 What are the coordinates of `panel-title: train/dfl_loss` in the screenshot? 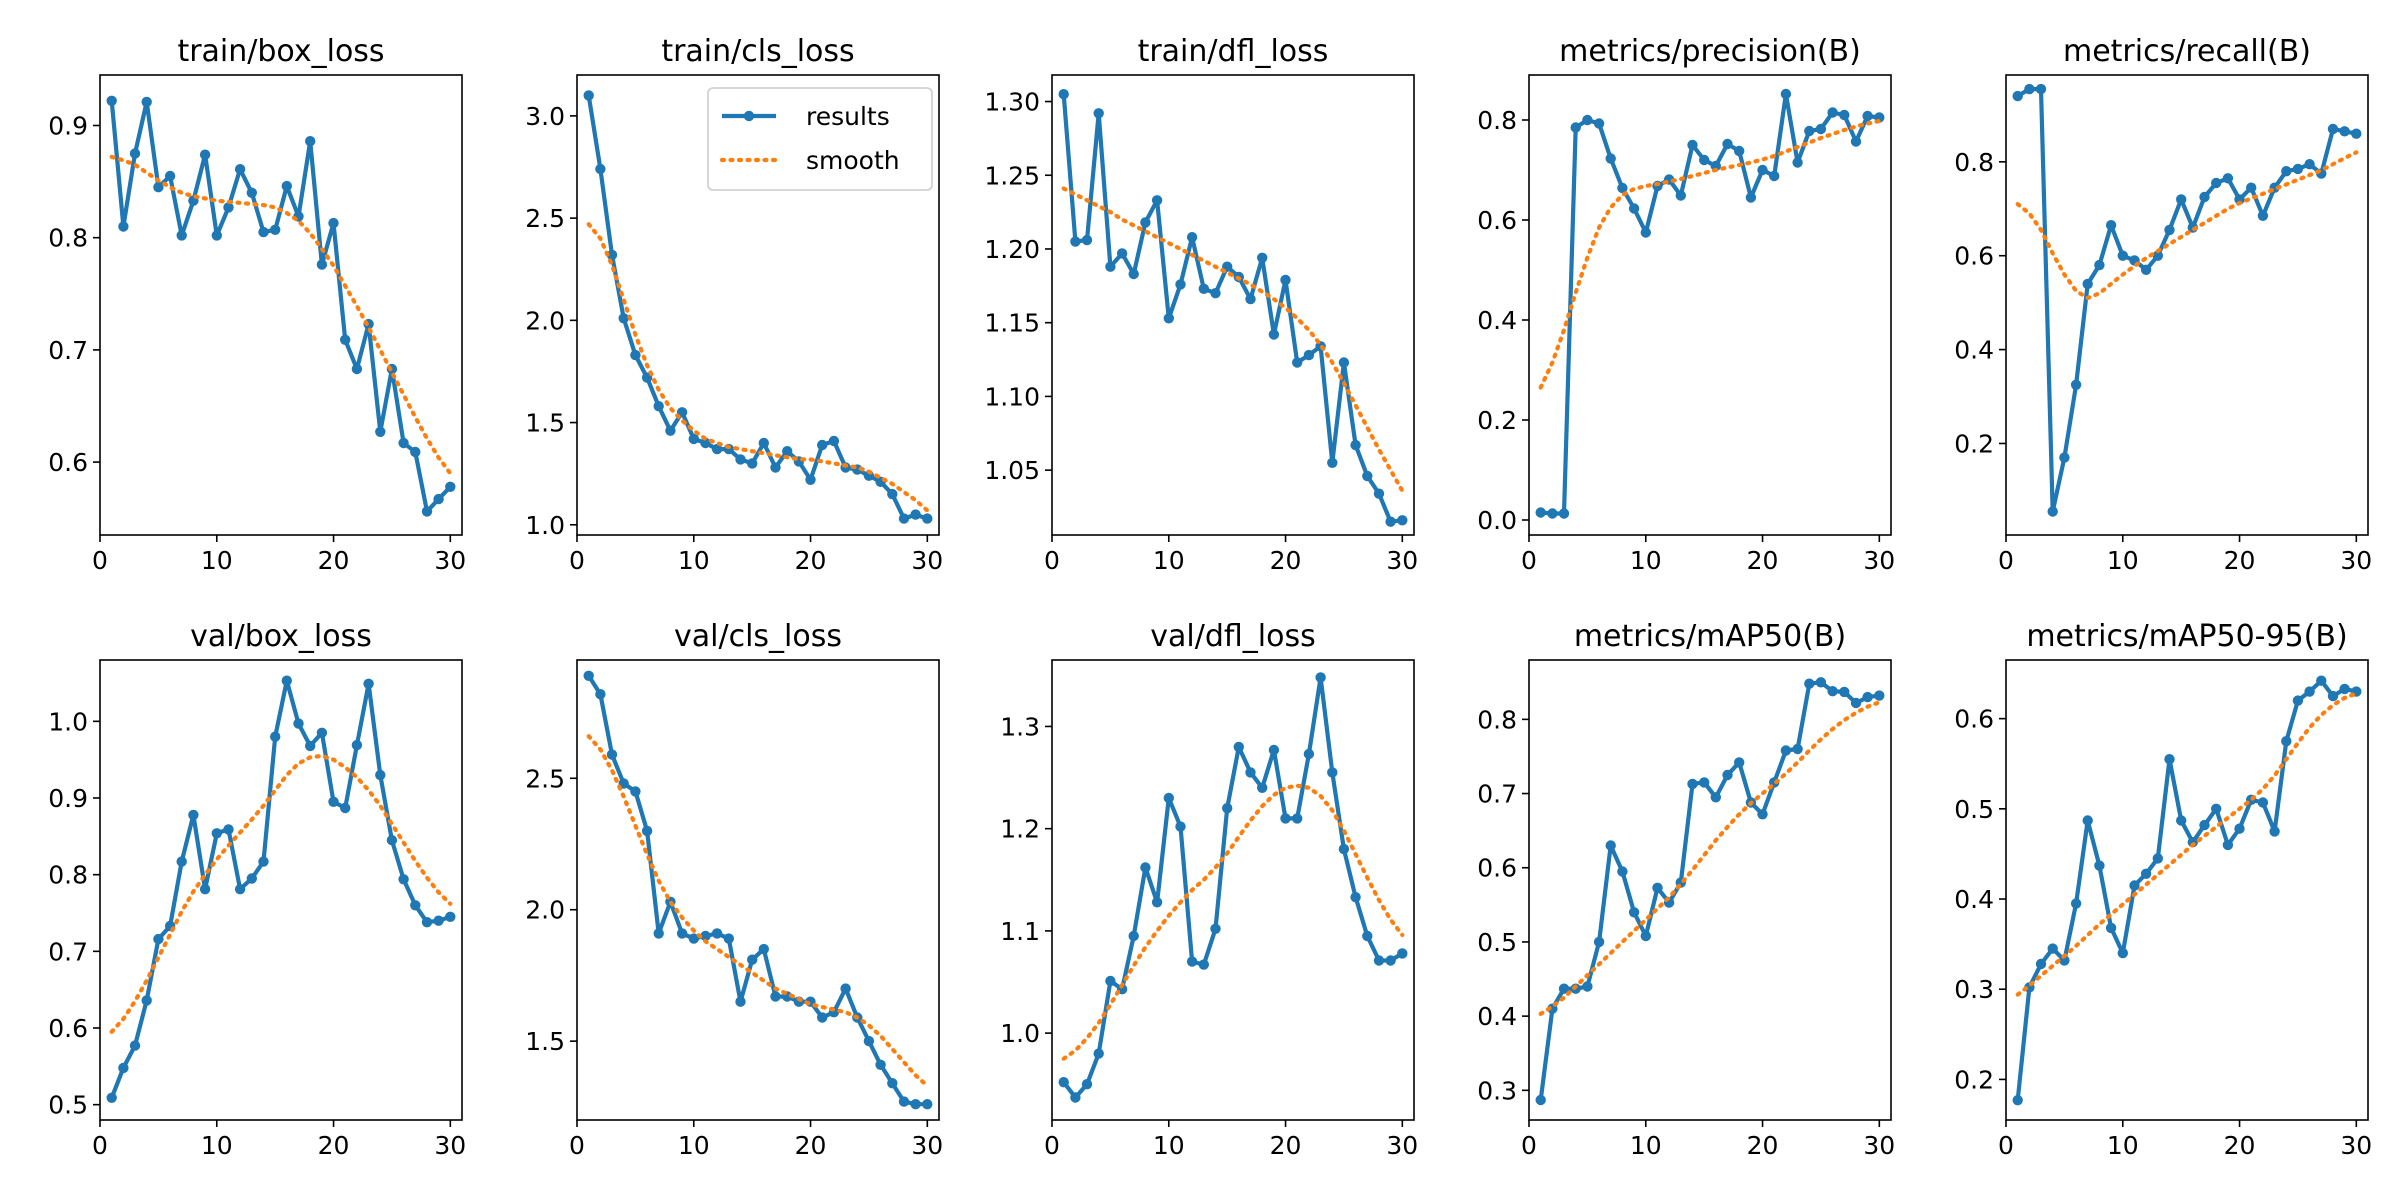 It's located at (1233, 51).